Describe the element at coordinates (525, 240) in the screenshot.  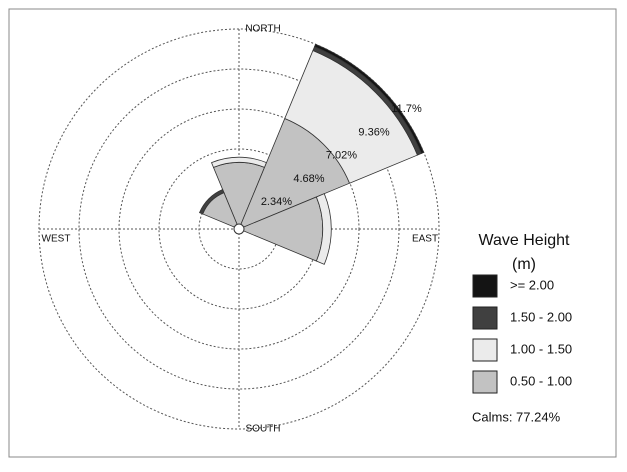
I see `legend-title: Wave Height` at that location.